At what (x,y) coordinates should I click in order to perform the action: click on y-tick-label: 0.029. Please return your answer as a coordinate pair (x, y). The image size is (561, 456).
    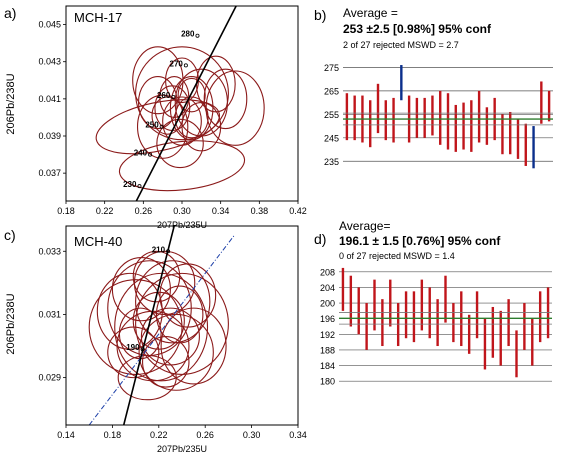
    Looking at the image, I should click on (49, 378).